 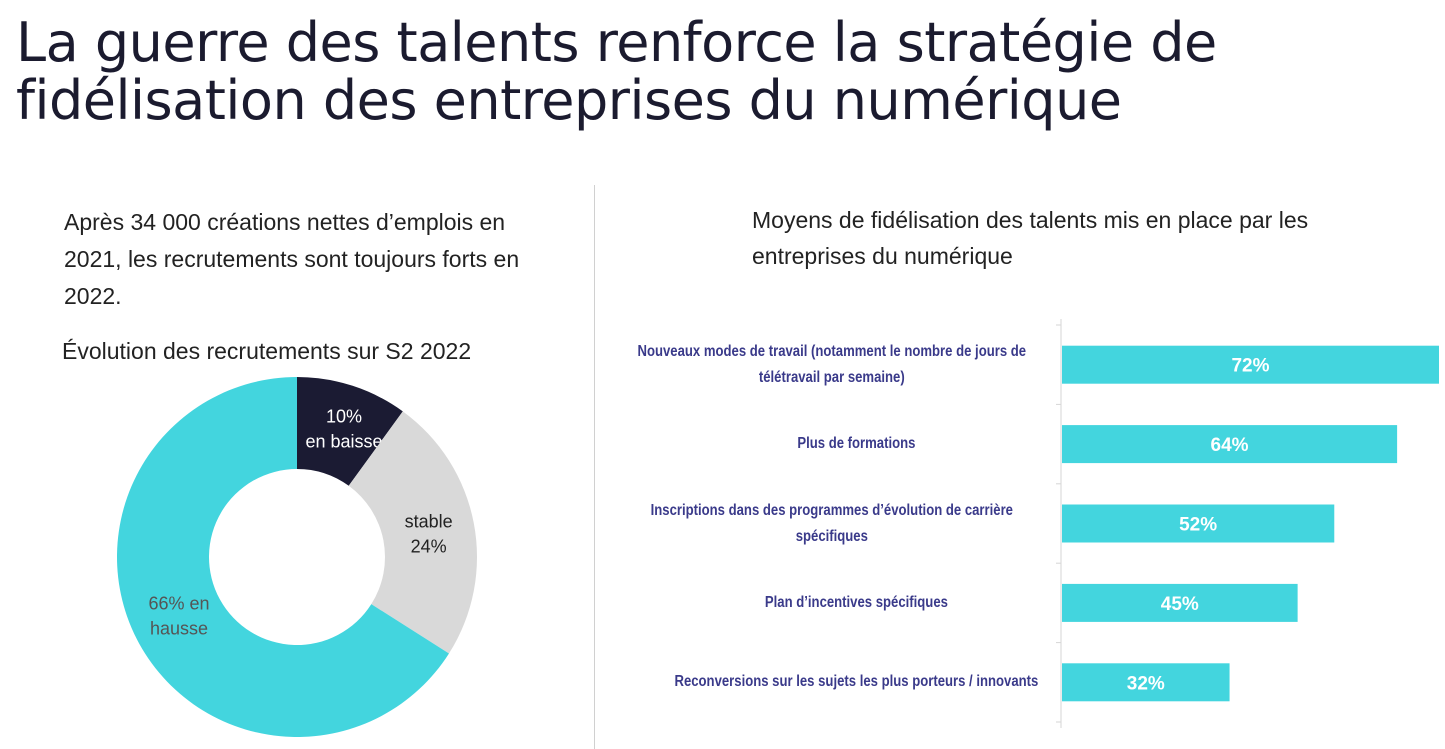 What do you see at coordinates (344, 417) in the screenshot?
I see `donut-label: 10%` at bounding box center [344, 417].